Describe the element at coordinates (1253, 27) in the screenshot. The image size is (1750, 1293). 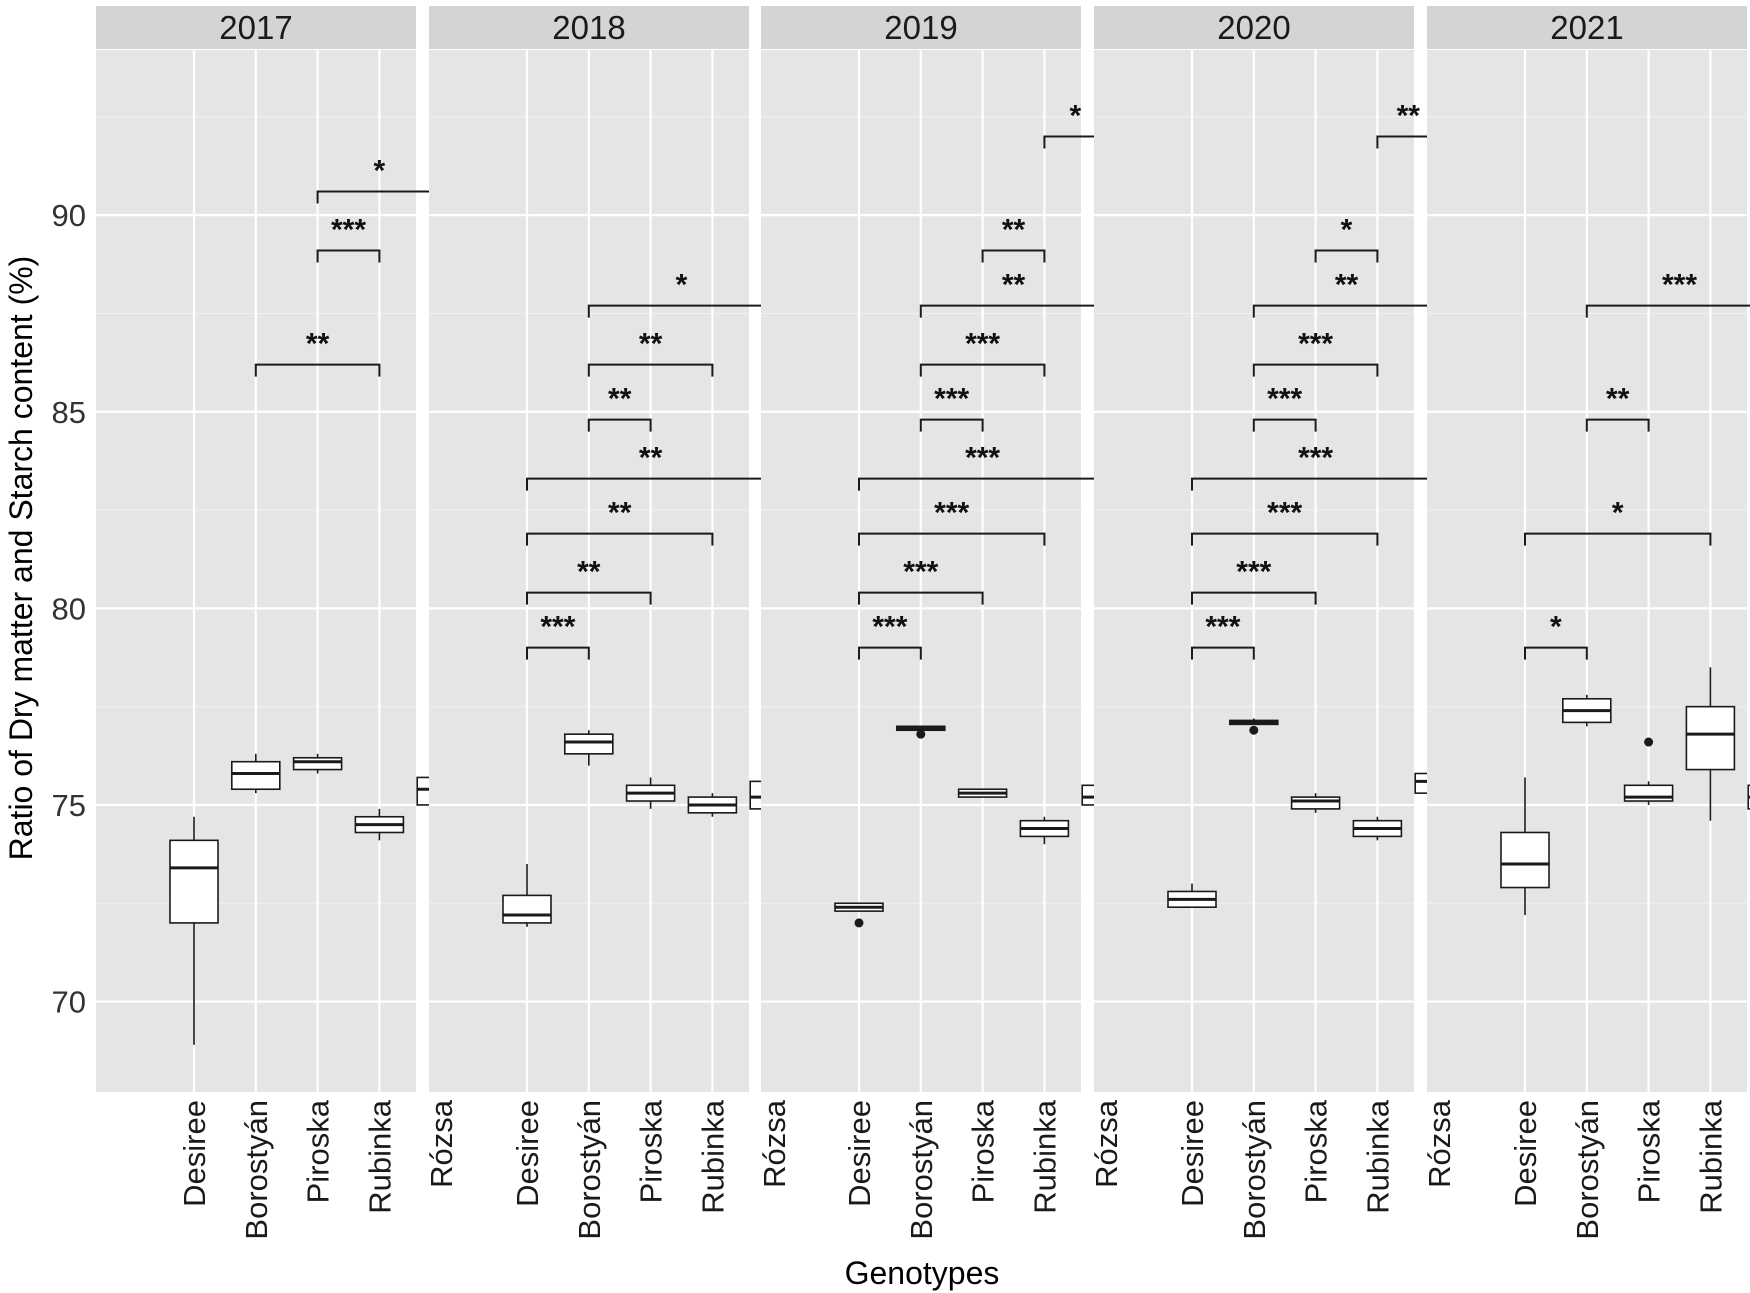
I see `strip-label: 2020` at that location.